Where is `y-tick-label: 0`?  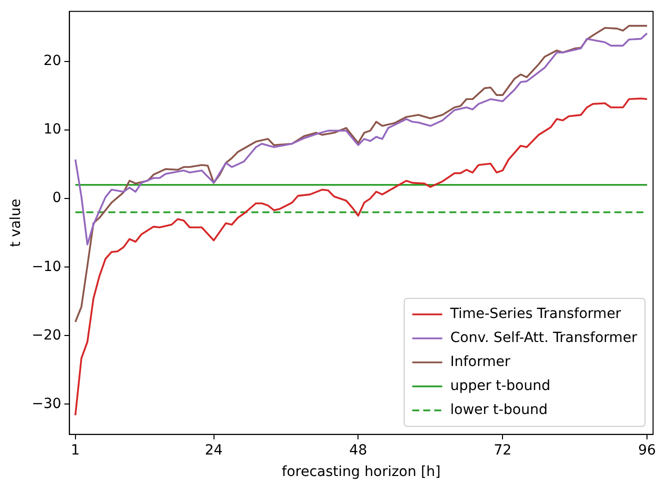
y-tick-label: 0 is located at coordinates (57, 198).